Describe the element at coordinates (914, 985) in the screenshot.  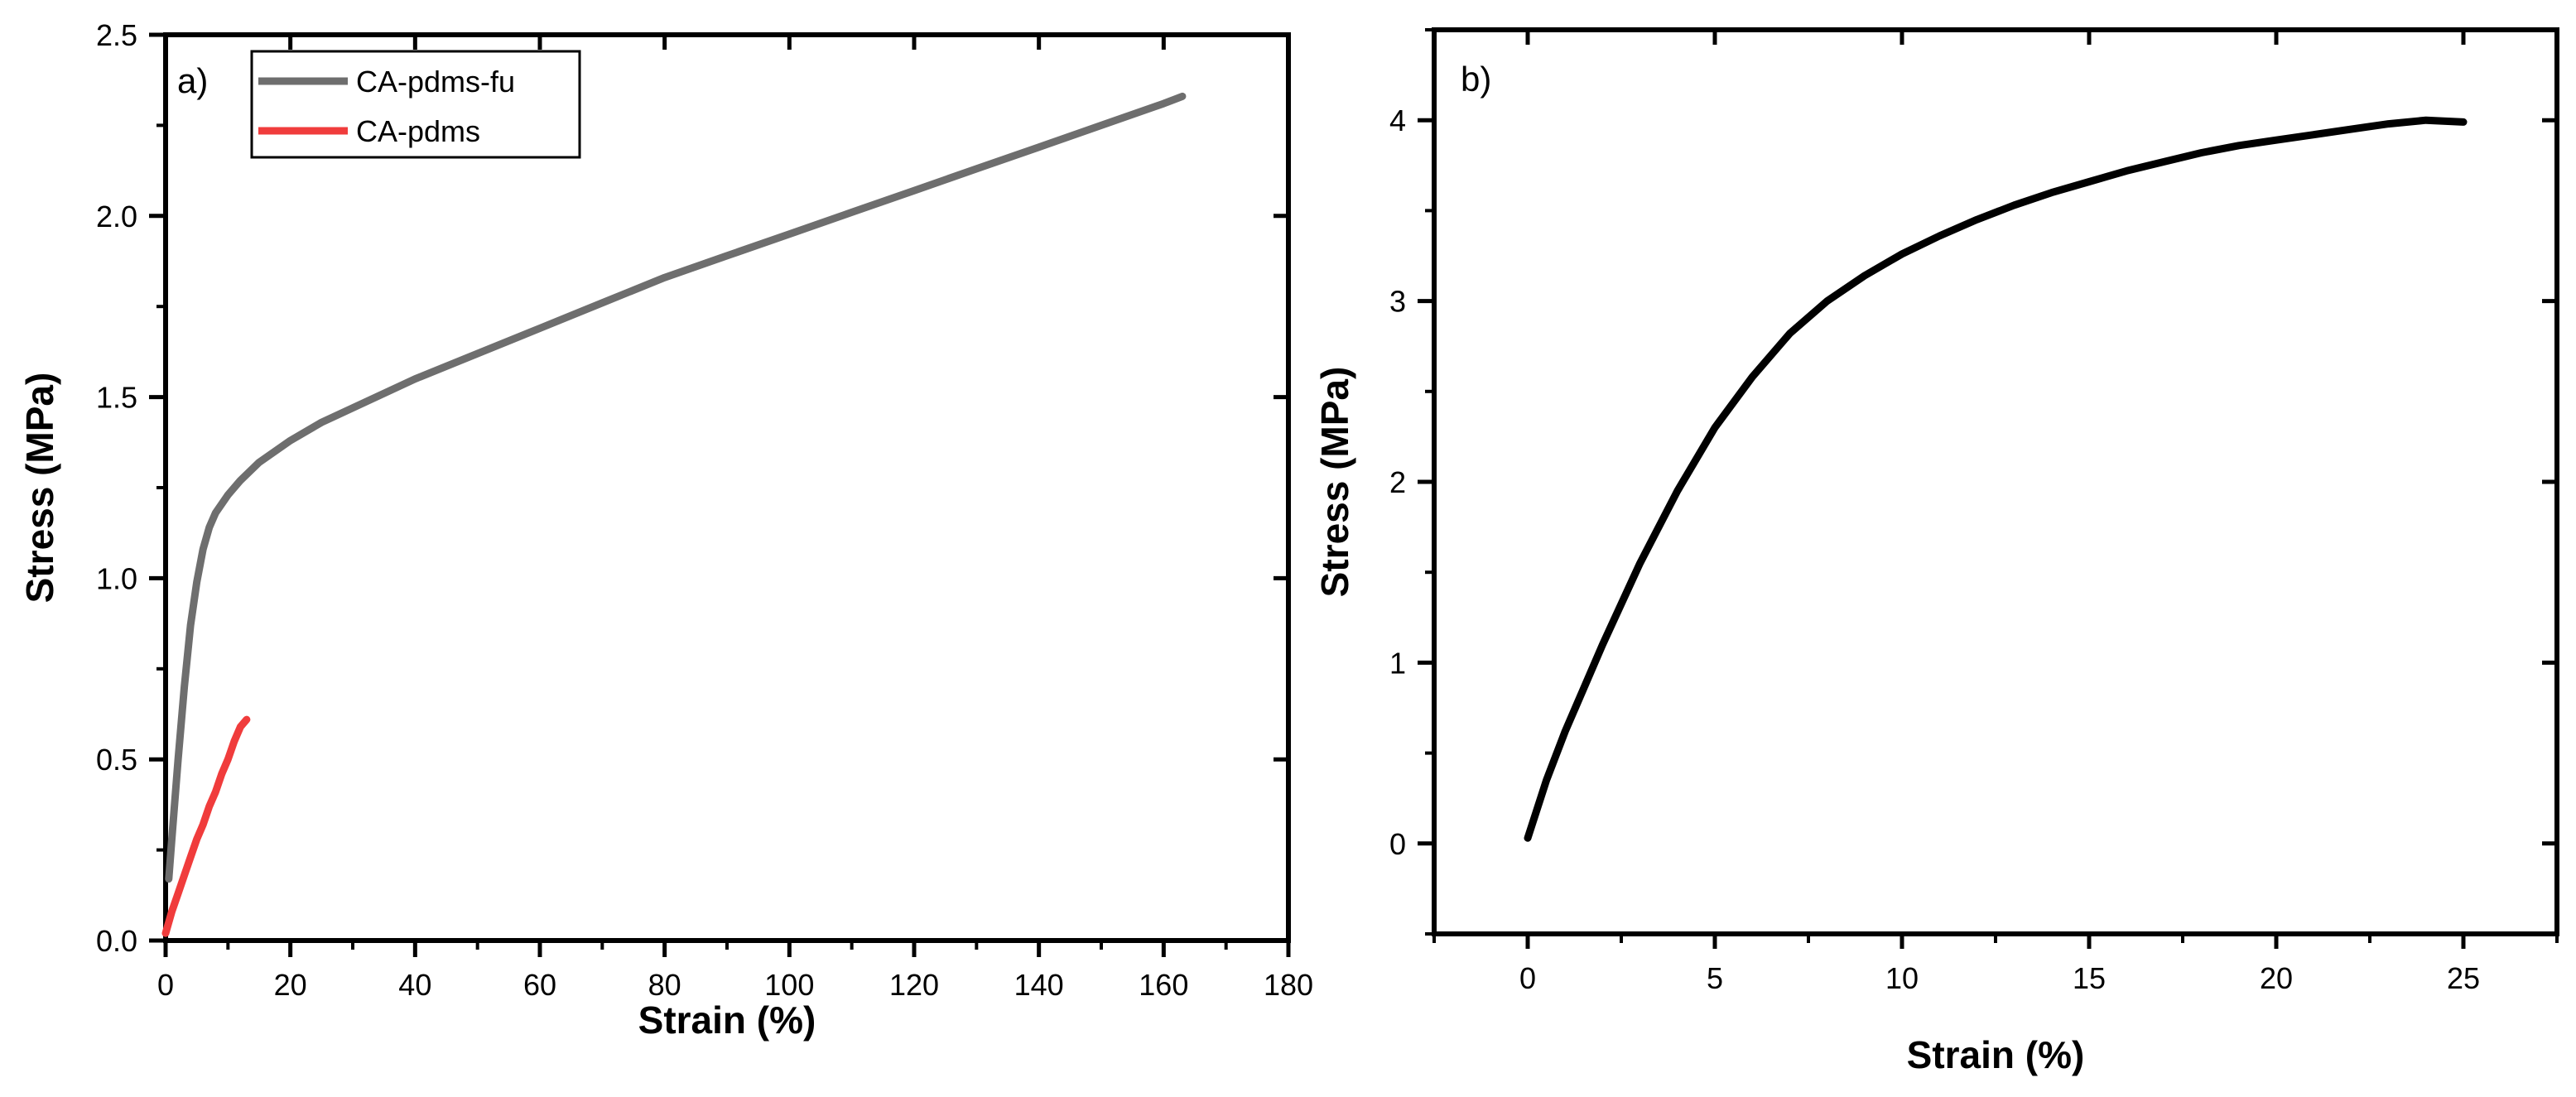
I see `x-tick-label: 120` at that location.